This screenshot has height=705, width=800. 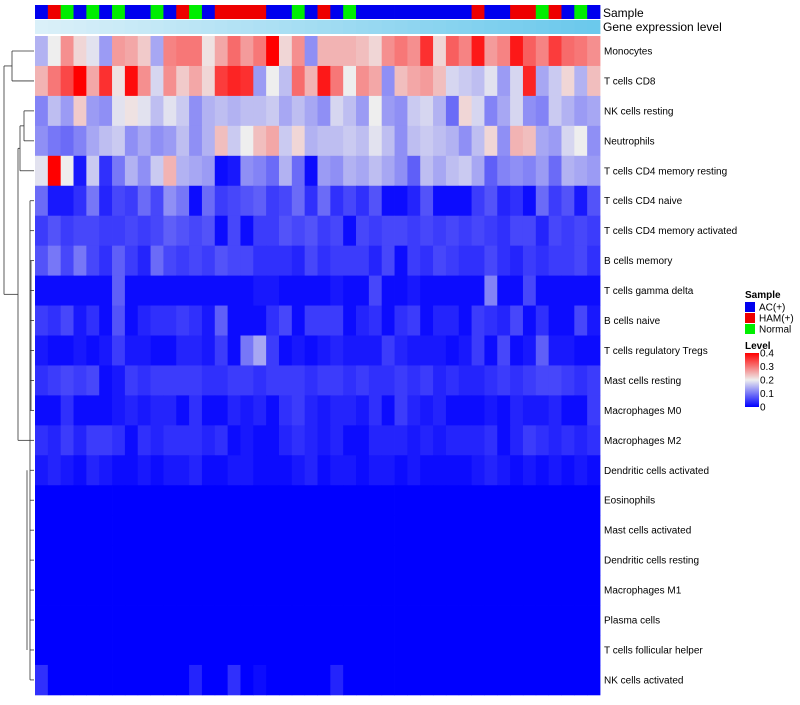 I want to click on row-dendrogram, so click(x=18, y=365).